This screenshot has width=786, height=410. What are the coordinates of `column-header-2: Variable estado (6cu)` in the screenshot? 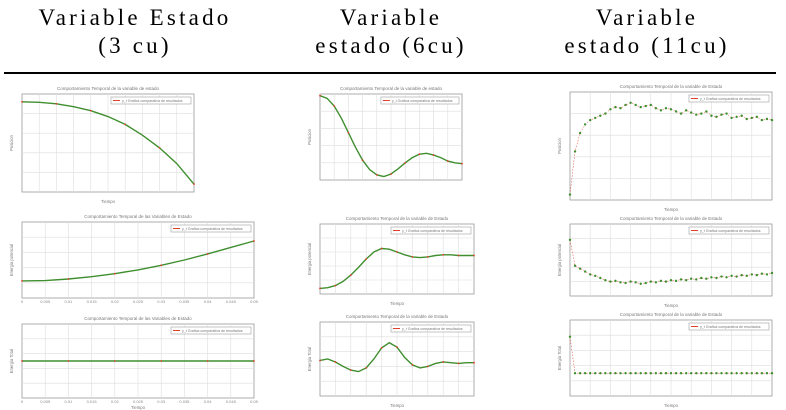 It's located at (391, 35).